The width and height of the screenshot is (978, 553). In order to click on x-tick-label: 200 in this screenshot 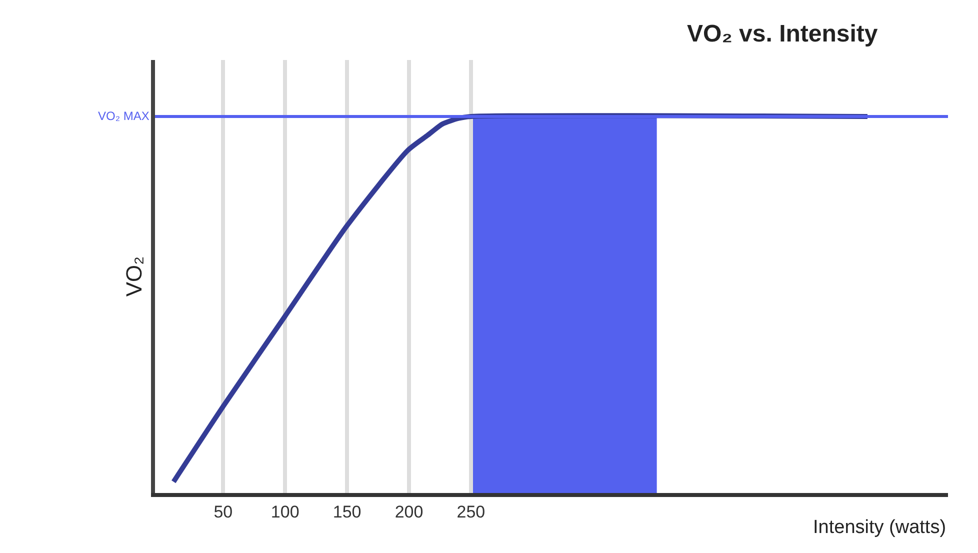, I will do `click(409, 512)`.